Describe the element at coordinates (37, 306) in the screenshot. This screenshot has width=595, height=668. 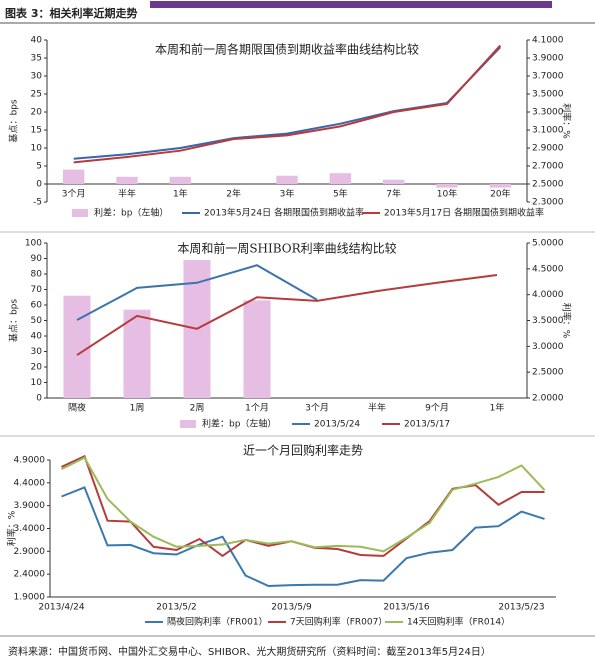
I see `y-tick-label: 60` at that location.